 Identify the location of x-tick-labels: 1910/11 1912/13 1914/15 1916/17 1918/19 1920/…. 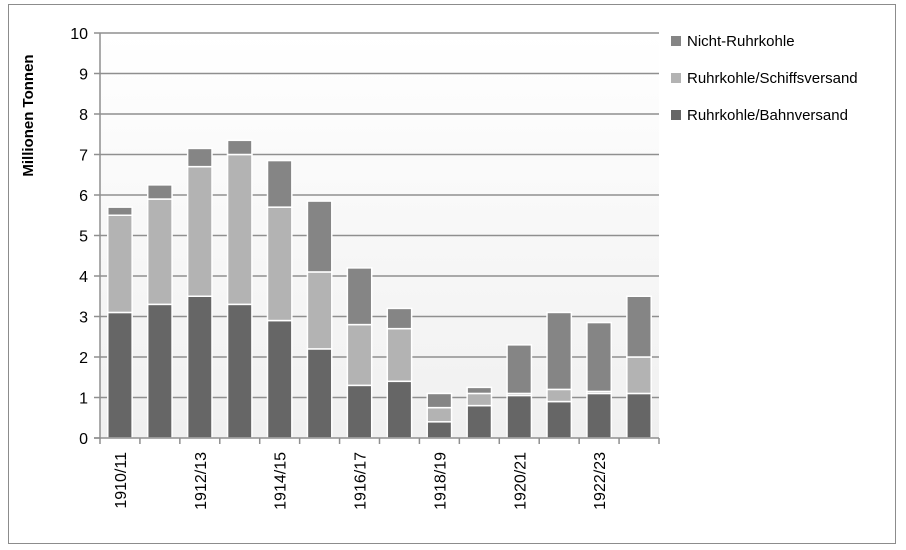
(361, 481).